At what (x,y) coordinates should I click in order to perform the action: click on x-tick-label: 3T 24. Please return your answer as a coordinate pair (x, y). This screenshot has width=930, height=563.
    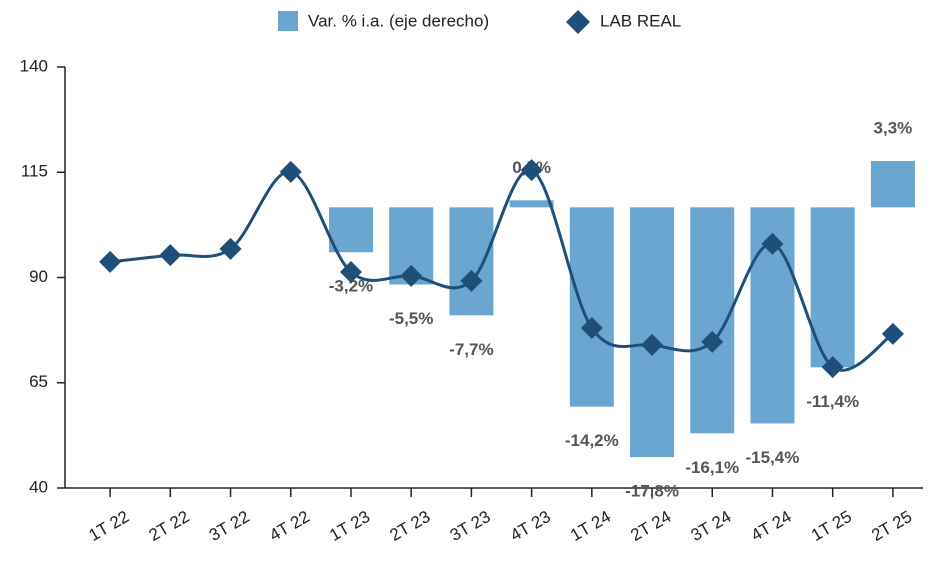
    Looking at the image, I should click on (711, 526).